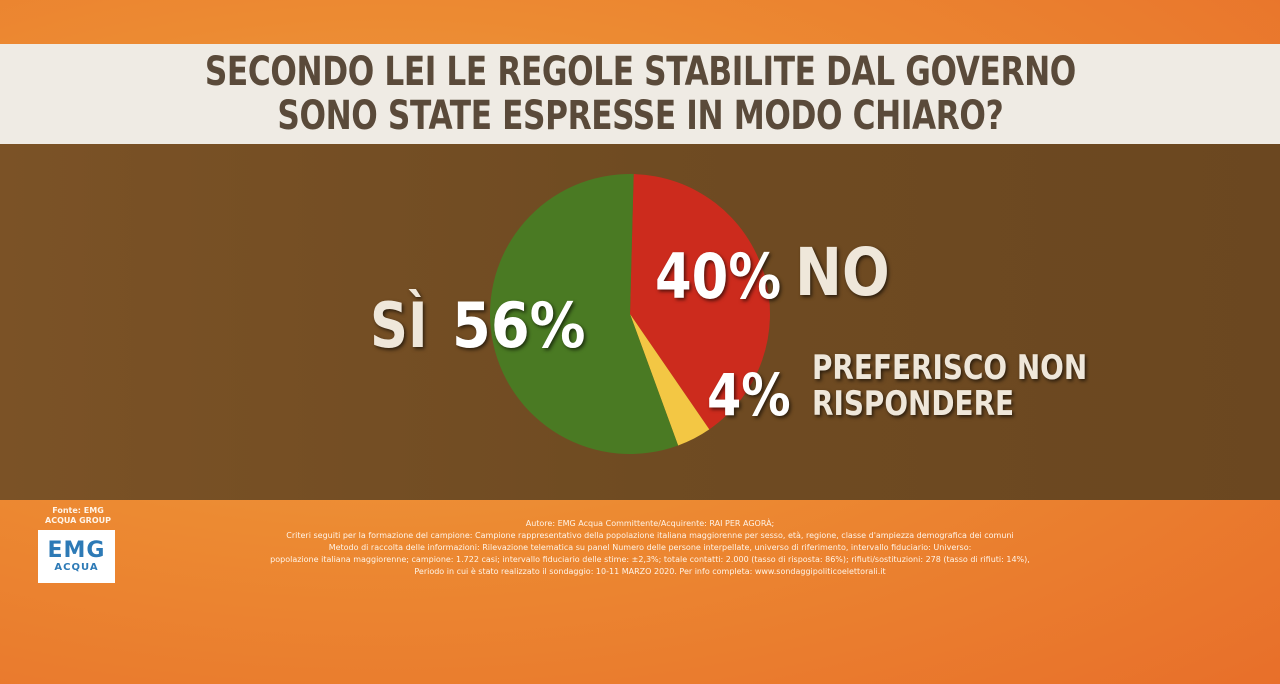  I want to click on chart-title-line-2: SONO STATE ESPRESSE IN MODO CHIARO?, so click(640, 116).